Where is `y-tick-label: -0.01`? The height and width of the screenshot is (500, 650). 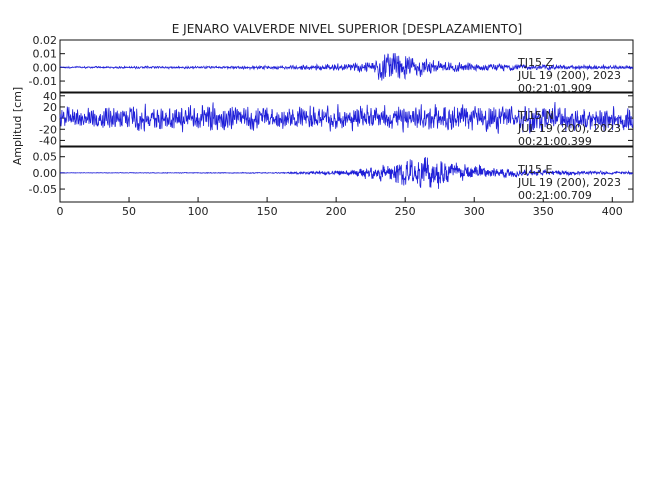
y-tick-label: -0.01 is located at coordinates (43, 81).